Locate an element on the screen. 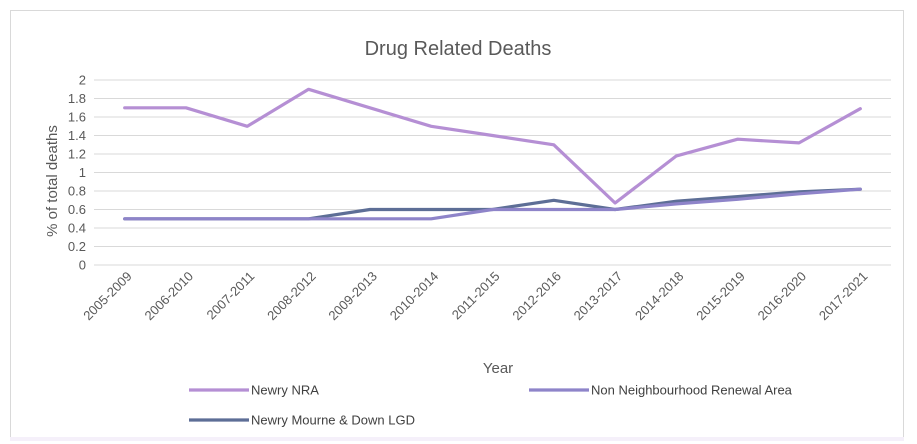 This screenshot has width=917, height=444. x-tick-label: 2014-2018 is located at coordinates (659, 296).